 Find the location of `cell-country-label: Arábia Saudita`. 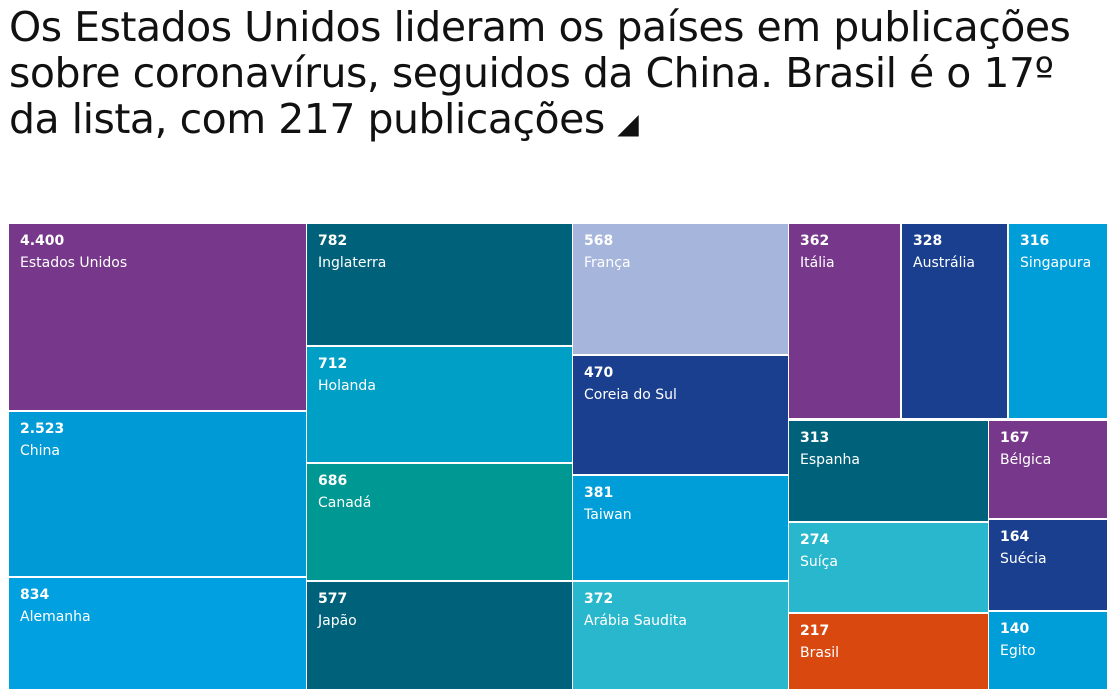

cell-country-label: Arábia Saudita is located at coordinates (635, 621).